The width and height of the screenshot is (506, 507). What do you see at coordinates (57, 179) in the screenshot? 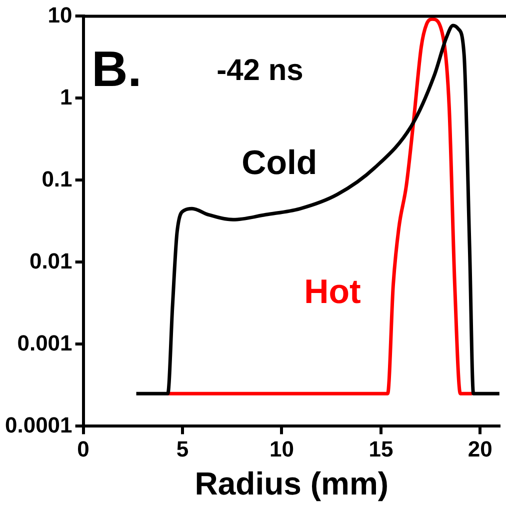
I see `y-tick-label: 0.1` at bounding box center [57, 179].